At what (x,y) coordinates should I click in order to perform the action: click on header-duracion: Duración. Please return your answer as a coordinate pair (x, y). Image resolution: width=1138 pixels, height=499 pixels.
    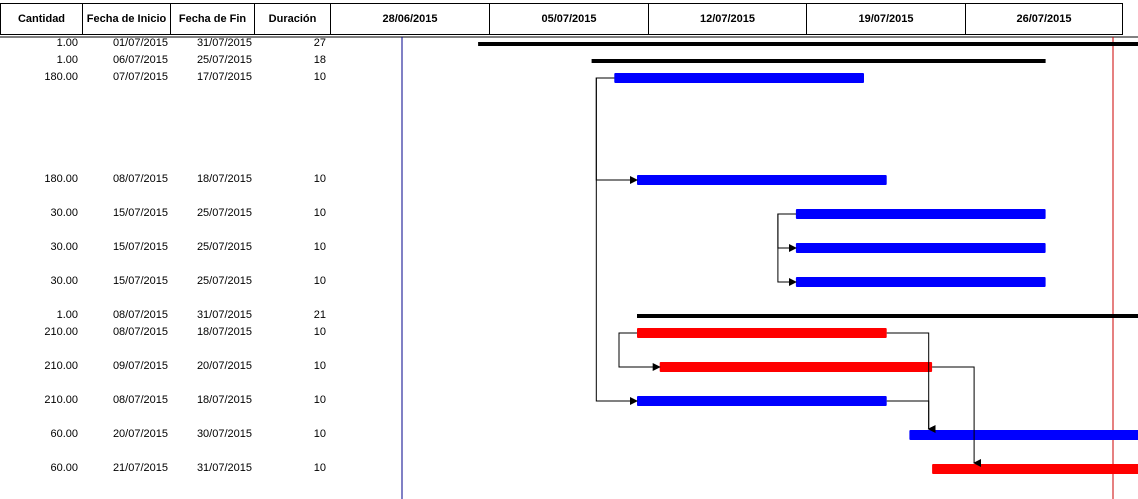
    Looking at the image, I should click on (292, 19).